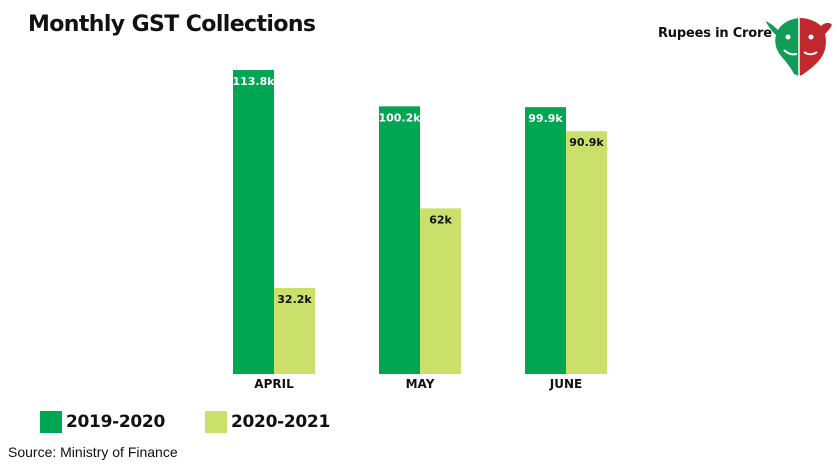  What do you see at coordinates (420, 384) in the screenshot?
I see `category-label: MAY` at bounding box center [420, 384].